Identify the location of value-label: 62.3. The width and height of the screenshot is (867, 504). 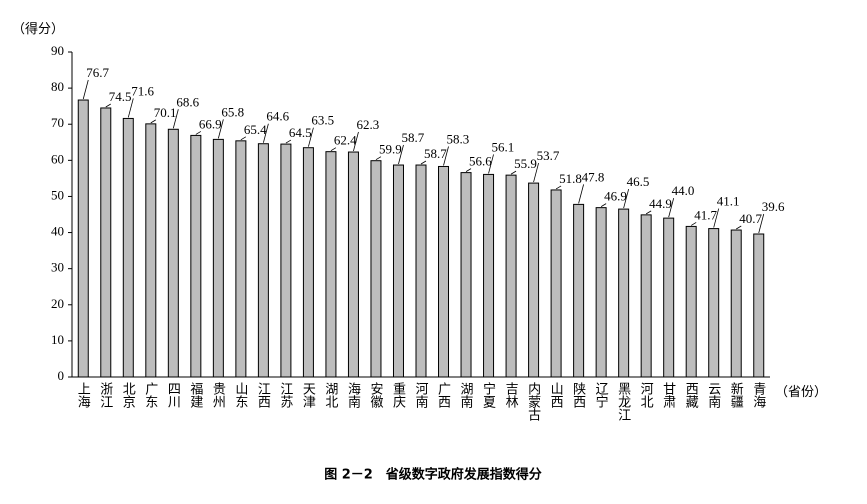
(367, 124).